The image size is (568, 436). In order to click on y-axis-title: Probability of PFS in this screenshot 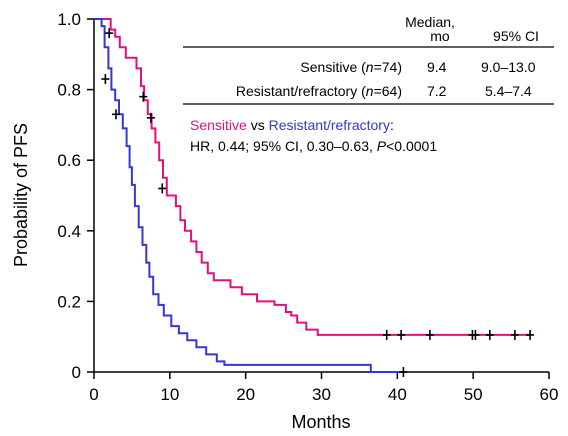, I will do `click(21, 195)`.